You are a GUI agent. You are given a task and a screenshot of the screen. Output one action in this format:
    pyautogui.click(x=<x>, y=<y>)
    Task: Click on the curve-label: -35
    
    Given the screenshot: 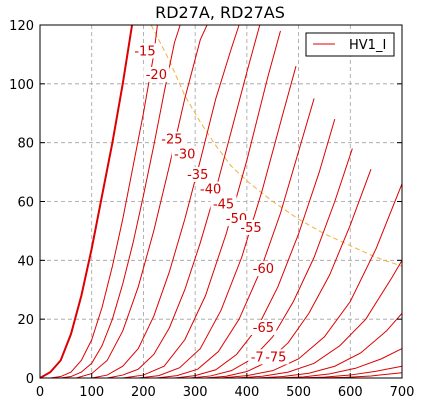 What is the action you would take?
    pyautogui.click(x=197, y=175)
    